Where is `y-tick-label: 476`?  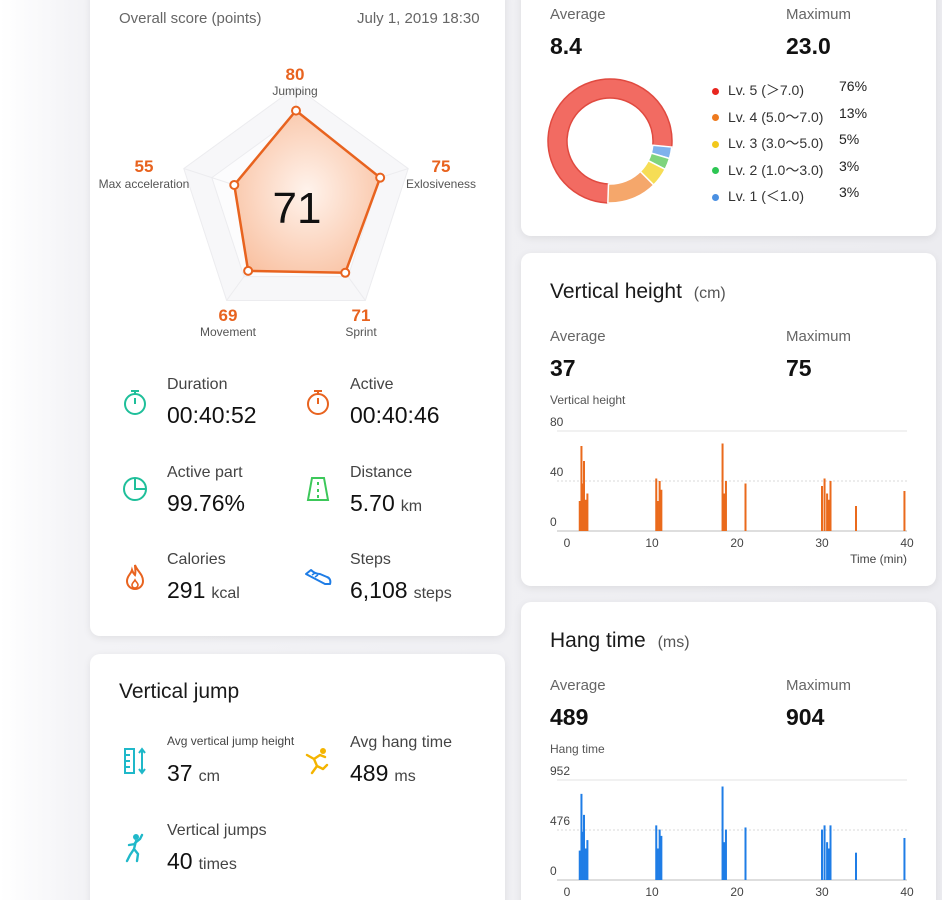 y-tick-label: 476 is located at coordinates (560, 821).